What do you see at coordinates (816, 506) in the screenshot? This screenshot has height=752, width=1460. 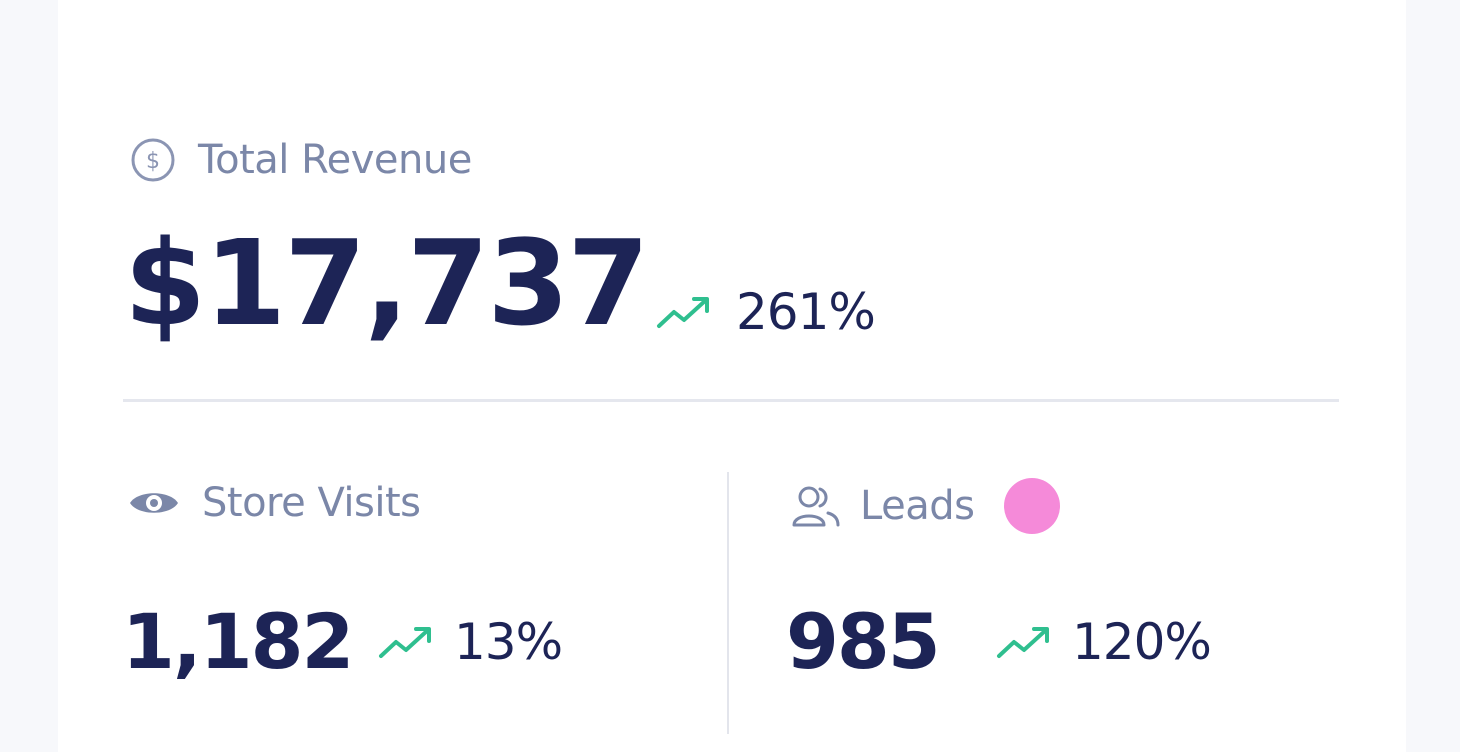 I see `users-icon` at bounding box center [816, 506].